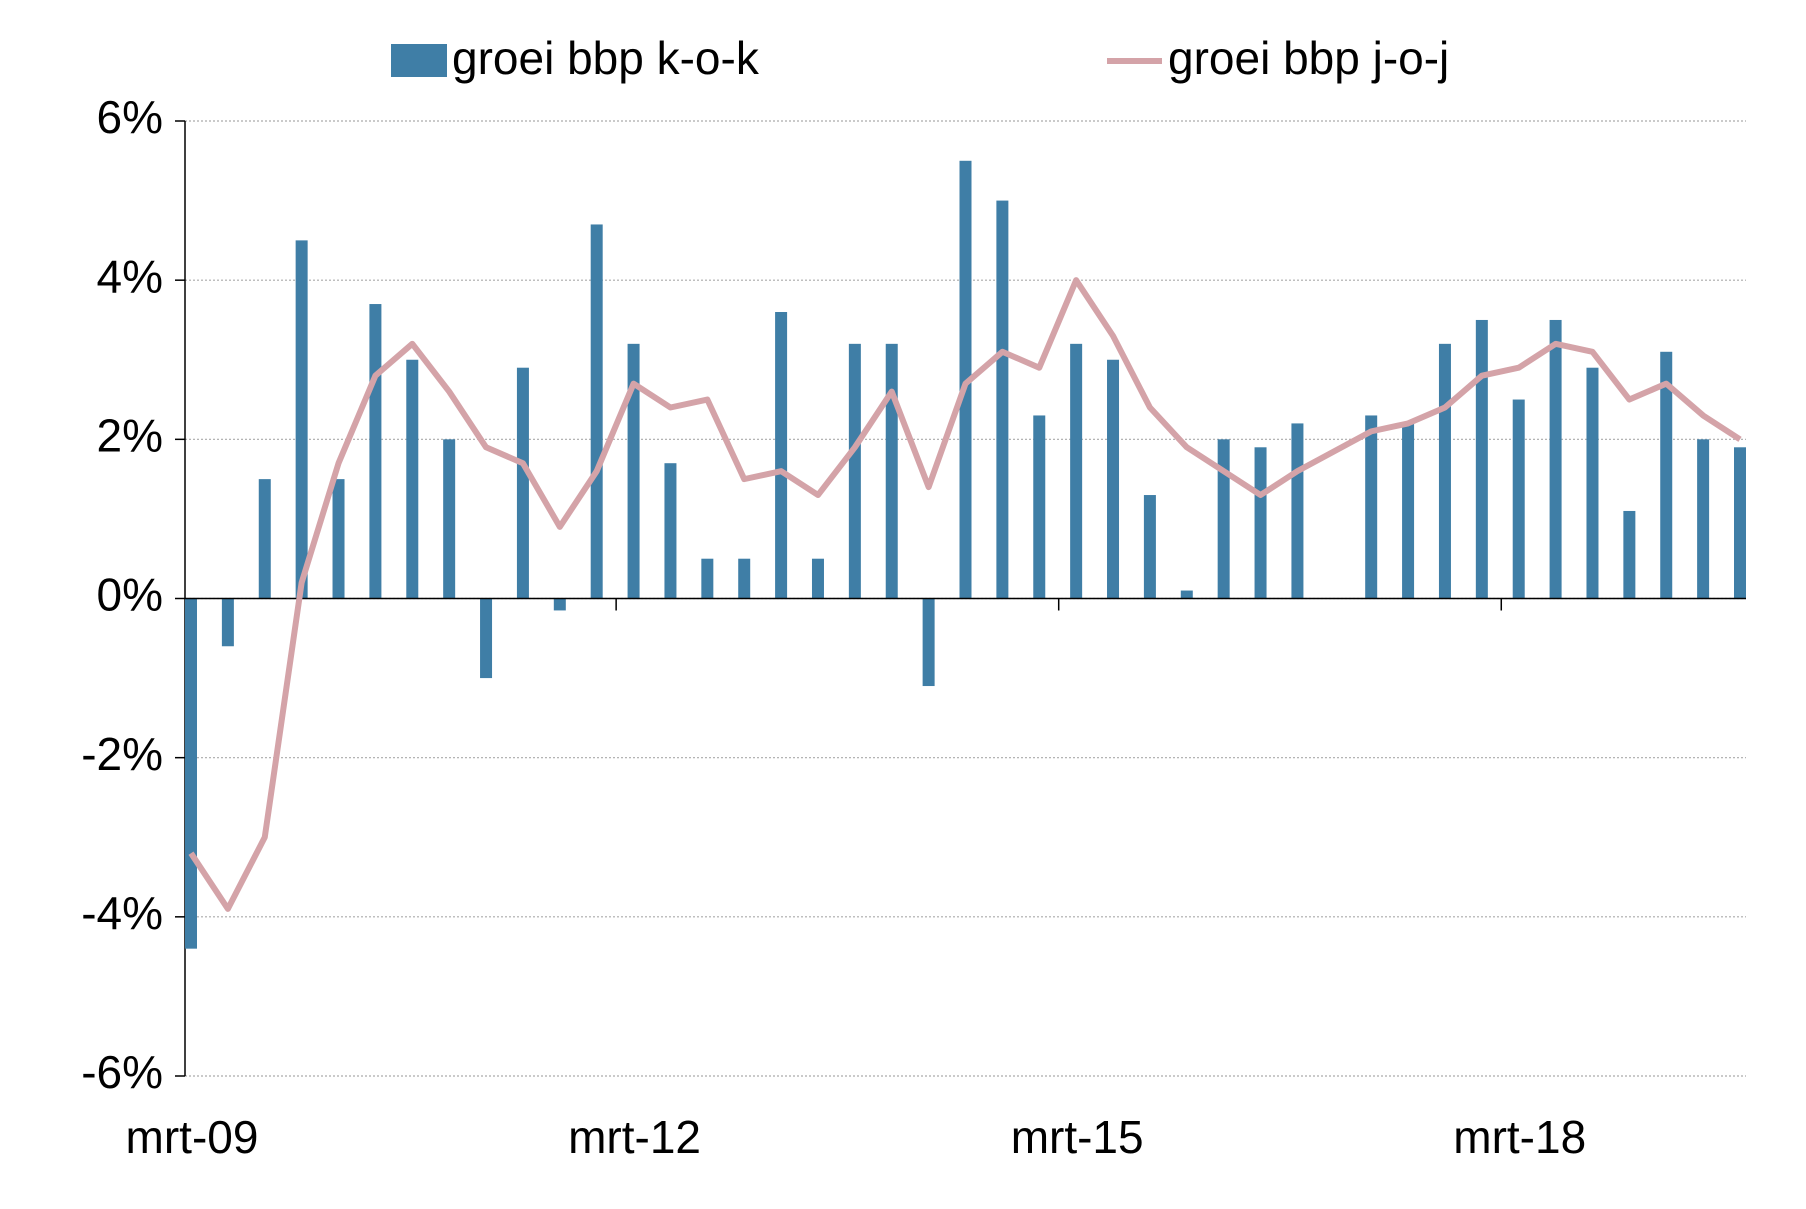  Describe the element at coordinates (634, 1137) in the screenshot. I see `x-tick-label: mrt-12` at that location.